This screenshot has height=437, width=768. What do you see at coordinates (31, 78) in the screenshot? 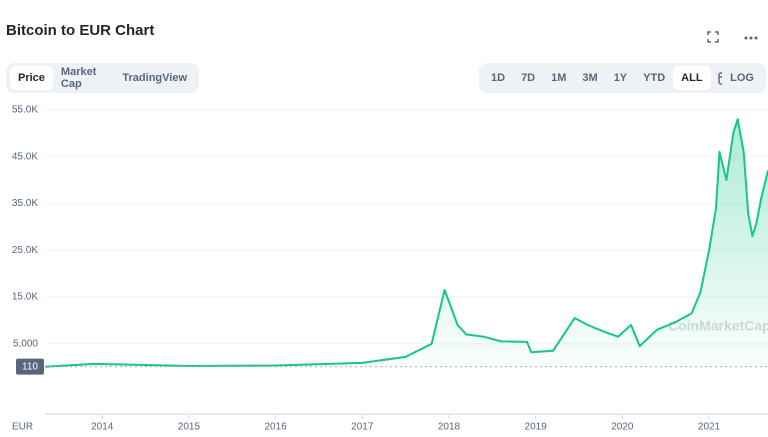
I see `tab: Price` at bounding box center [31, 78].